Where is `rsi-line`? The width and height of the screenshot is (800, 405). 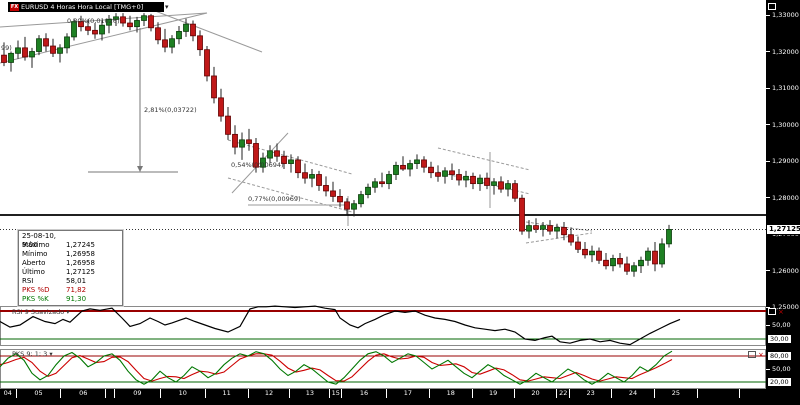 rsi-line is located at coordinates (340, 325).